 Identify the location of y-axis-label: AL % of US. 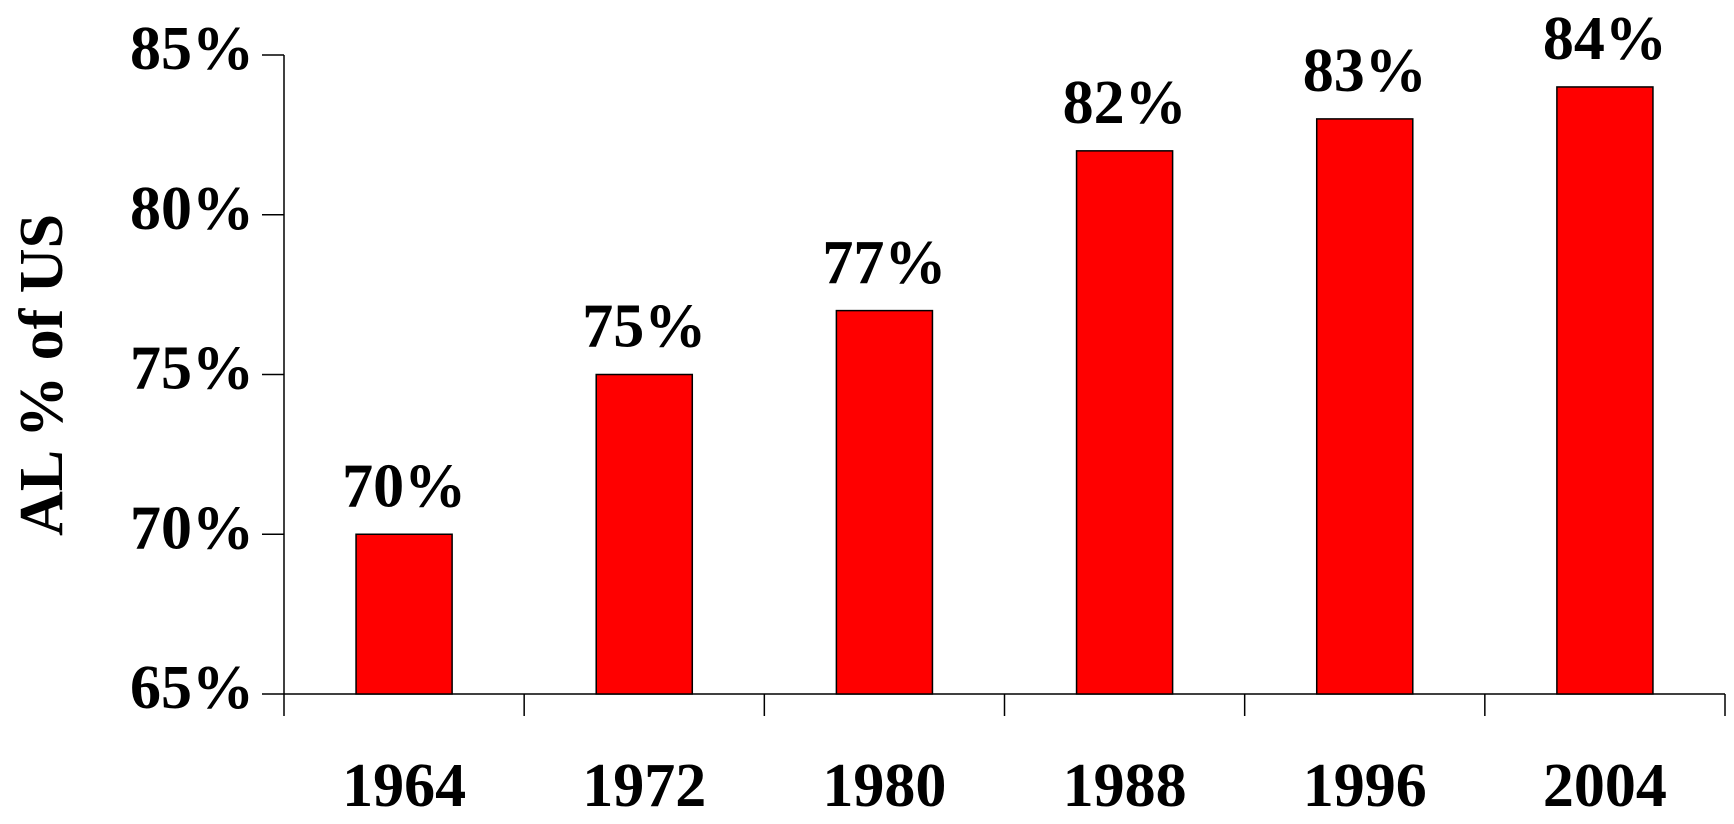
(42, 375).